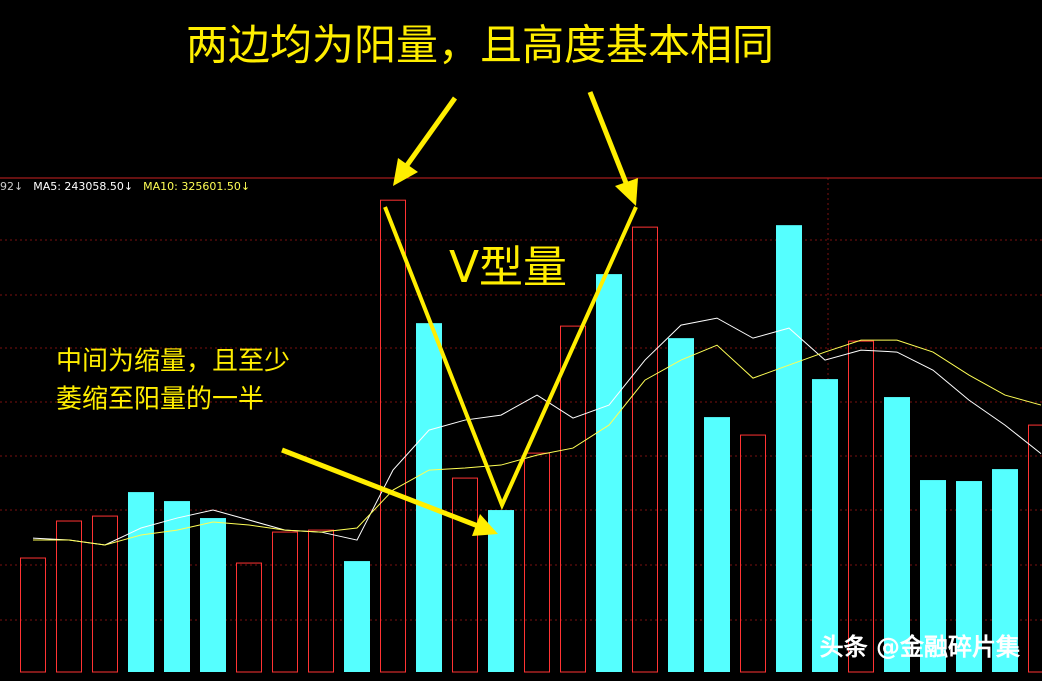 The height and width of the screenshot is (681, 1042). What do you see at coordinates (83, 186) in the screenshot?
I see `legend-label: MA5: 243058.50↓` at bounding box center [83, 186].